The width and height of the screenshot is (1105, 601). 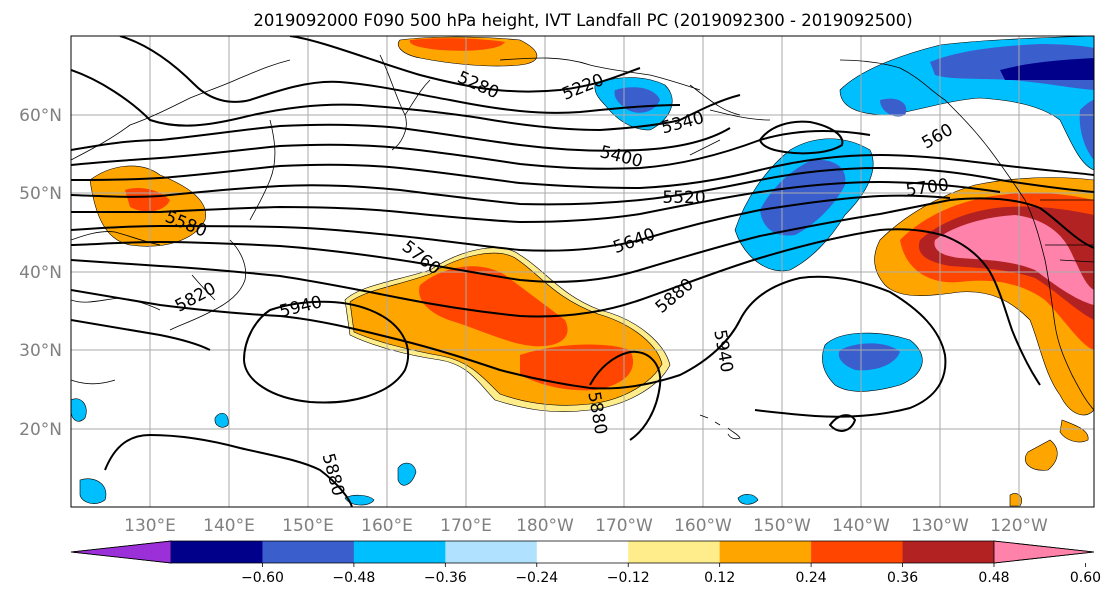 What do you see at coordinates (628, 578) in the screenshot?
I see `colorbar-tick-label: −0.12` at bounding box center [628, 578].